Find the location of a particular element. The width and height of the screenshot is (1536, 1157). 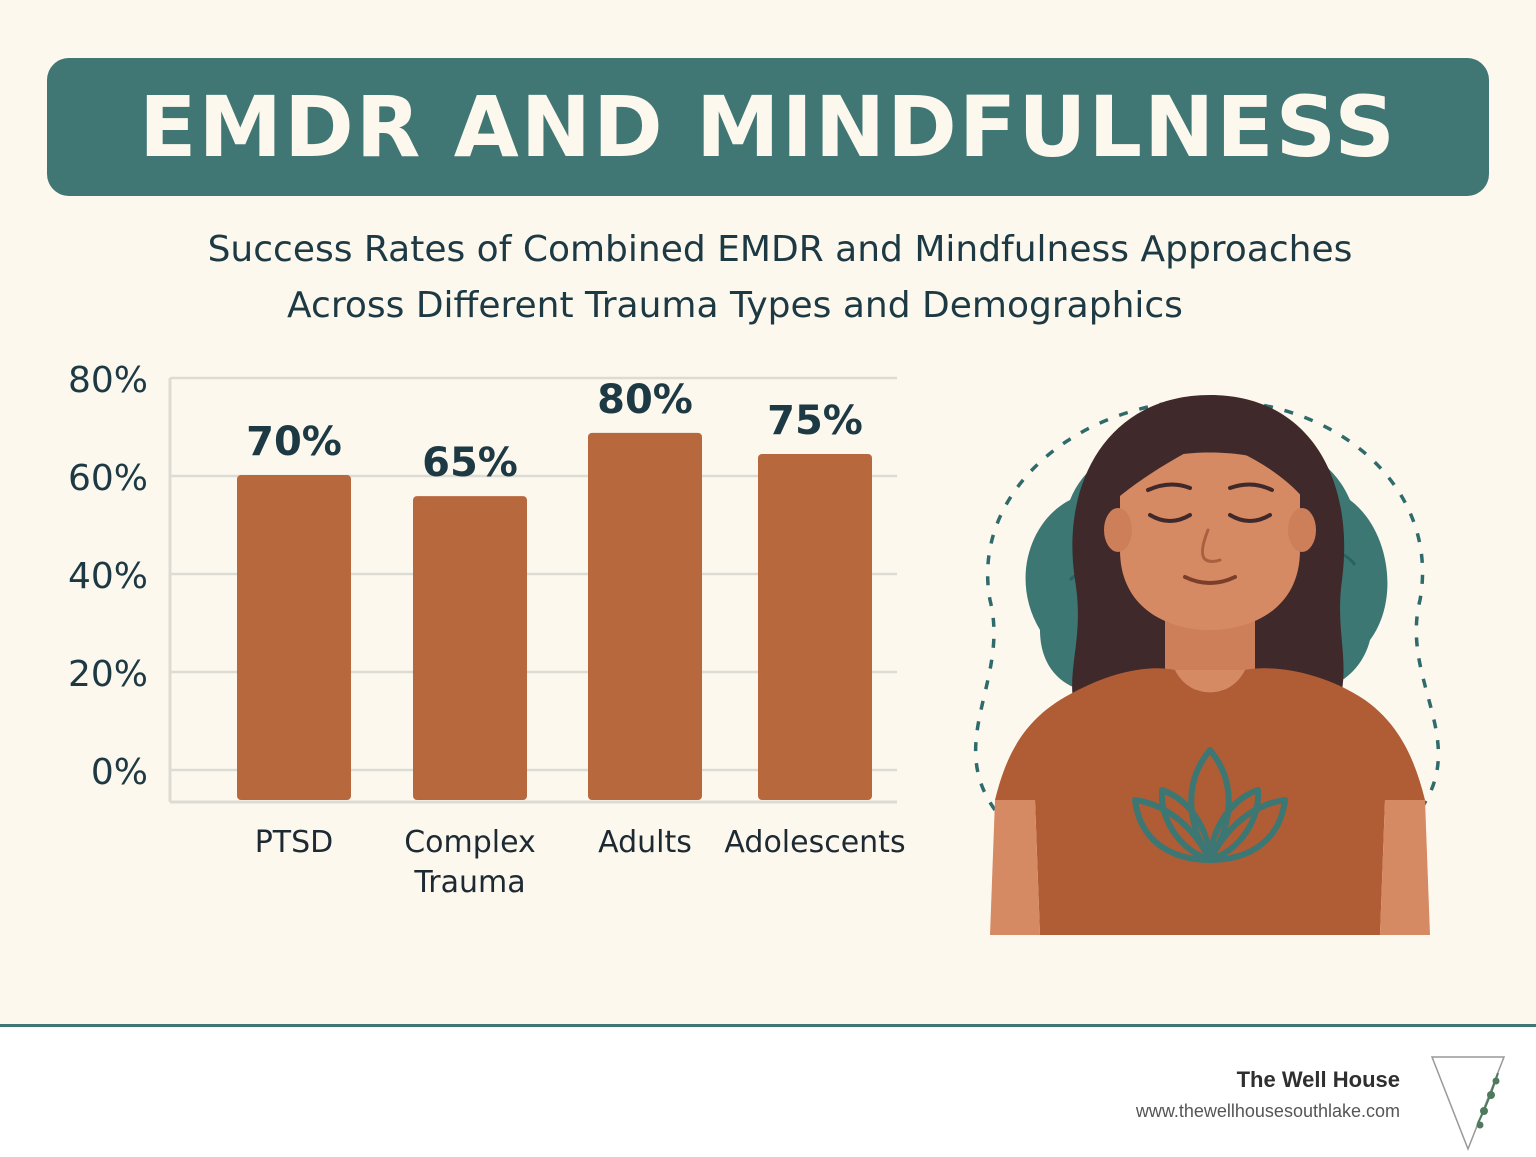

y-tick-label: 60% is located at coordinates (108, 478).